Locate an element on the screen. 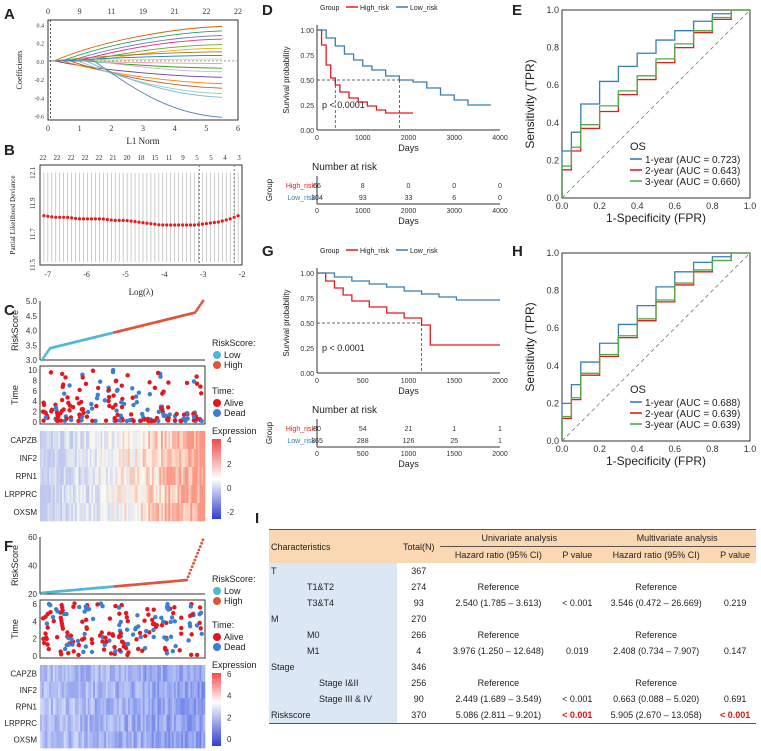 This screenshot has width=761, height=751. roc-curve-3-year is located at coordinates (655, 103).